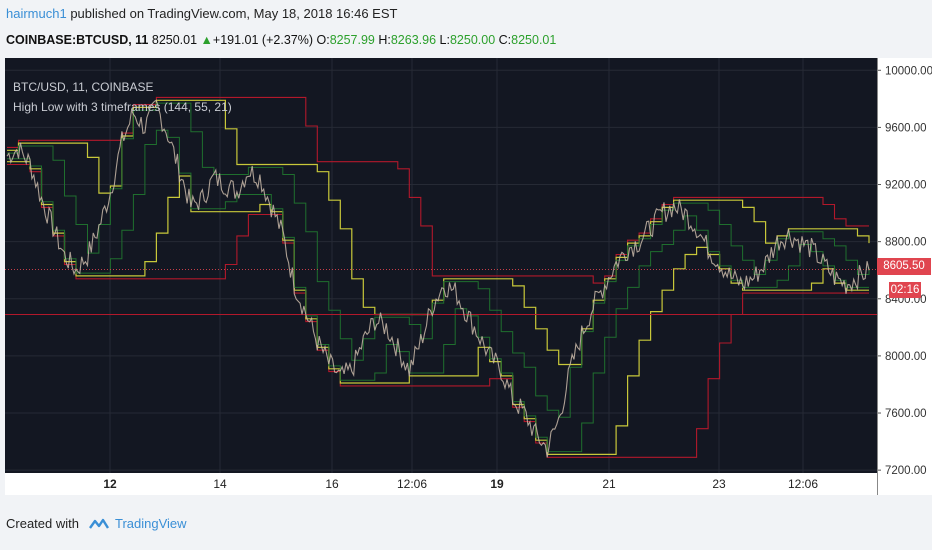  I want to click on high-value: 8263.96, so click(413, 40).